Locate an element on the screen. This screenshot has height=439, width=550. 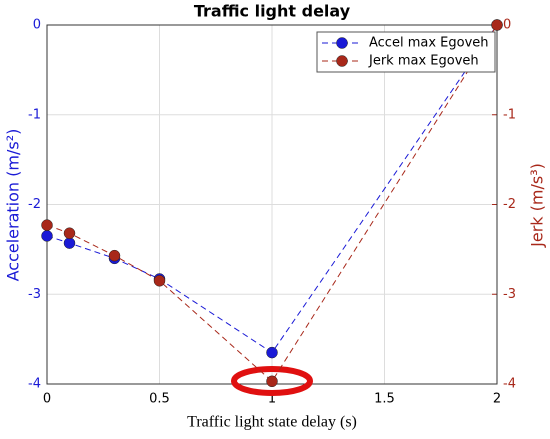
legend-label: Accel max Egoveh is located at coordinates (429, 43).